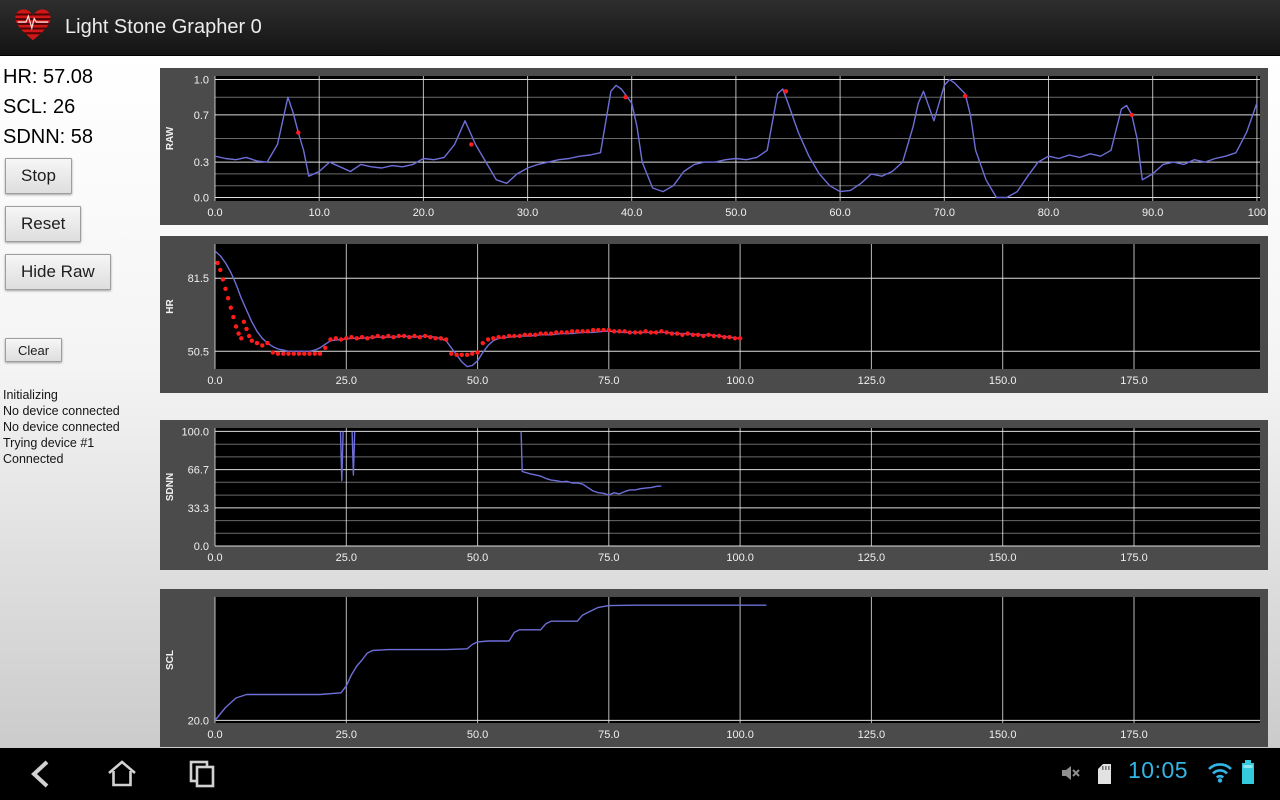 The width and height of the screenshot is (1280, 800). I want to click on svg-text: 30.0, so click(527, 213).